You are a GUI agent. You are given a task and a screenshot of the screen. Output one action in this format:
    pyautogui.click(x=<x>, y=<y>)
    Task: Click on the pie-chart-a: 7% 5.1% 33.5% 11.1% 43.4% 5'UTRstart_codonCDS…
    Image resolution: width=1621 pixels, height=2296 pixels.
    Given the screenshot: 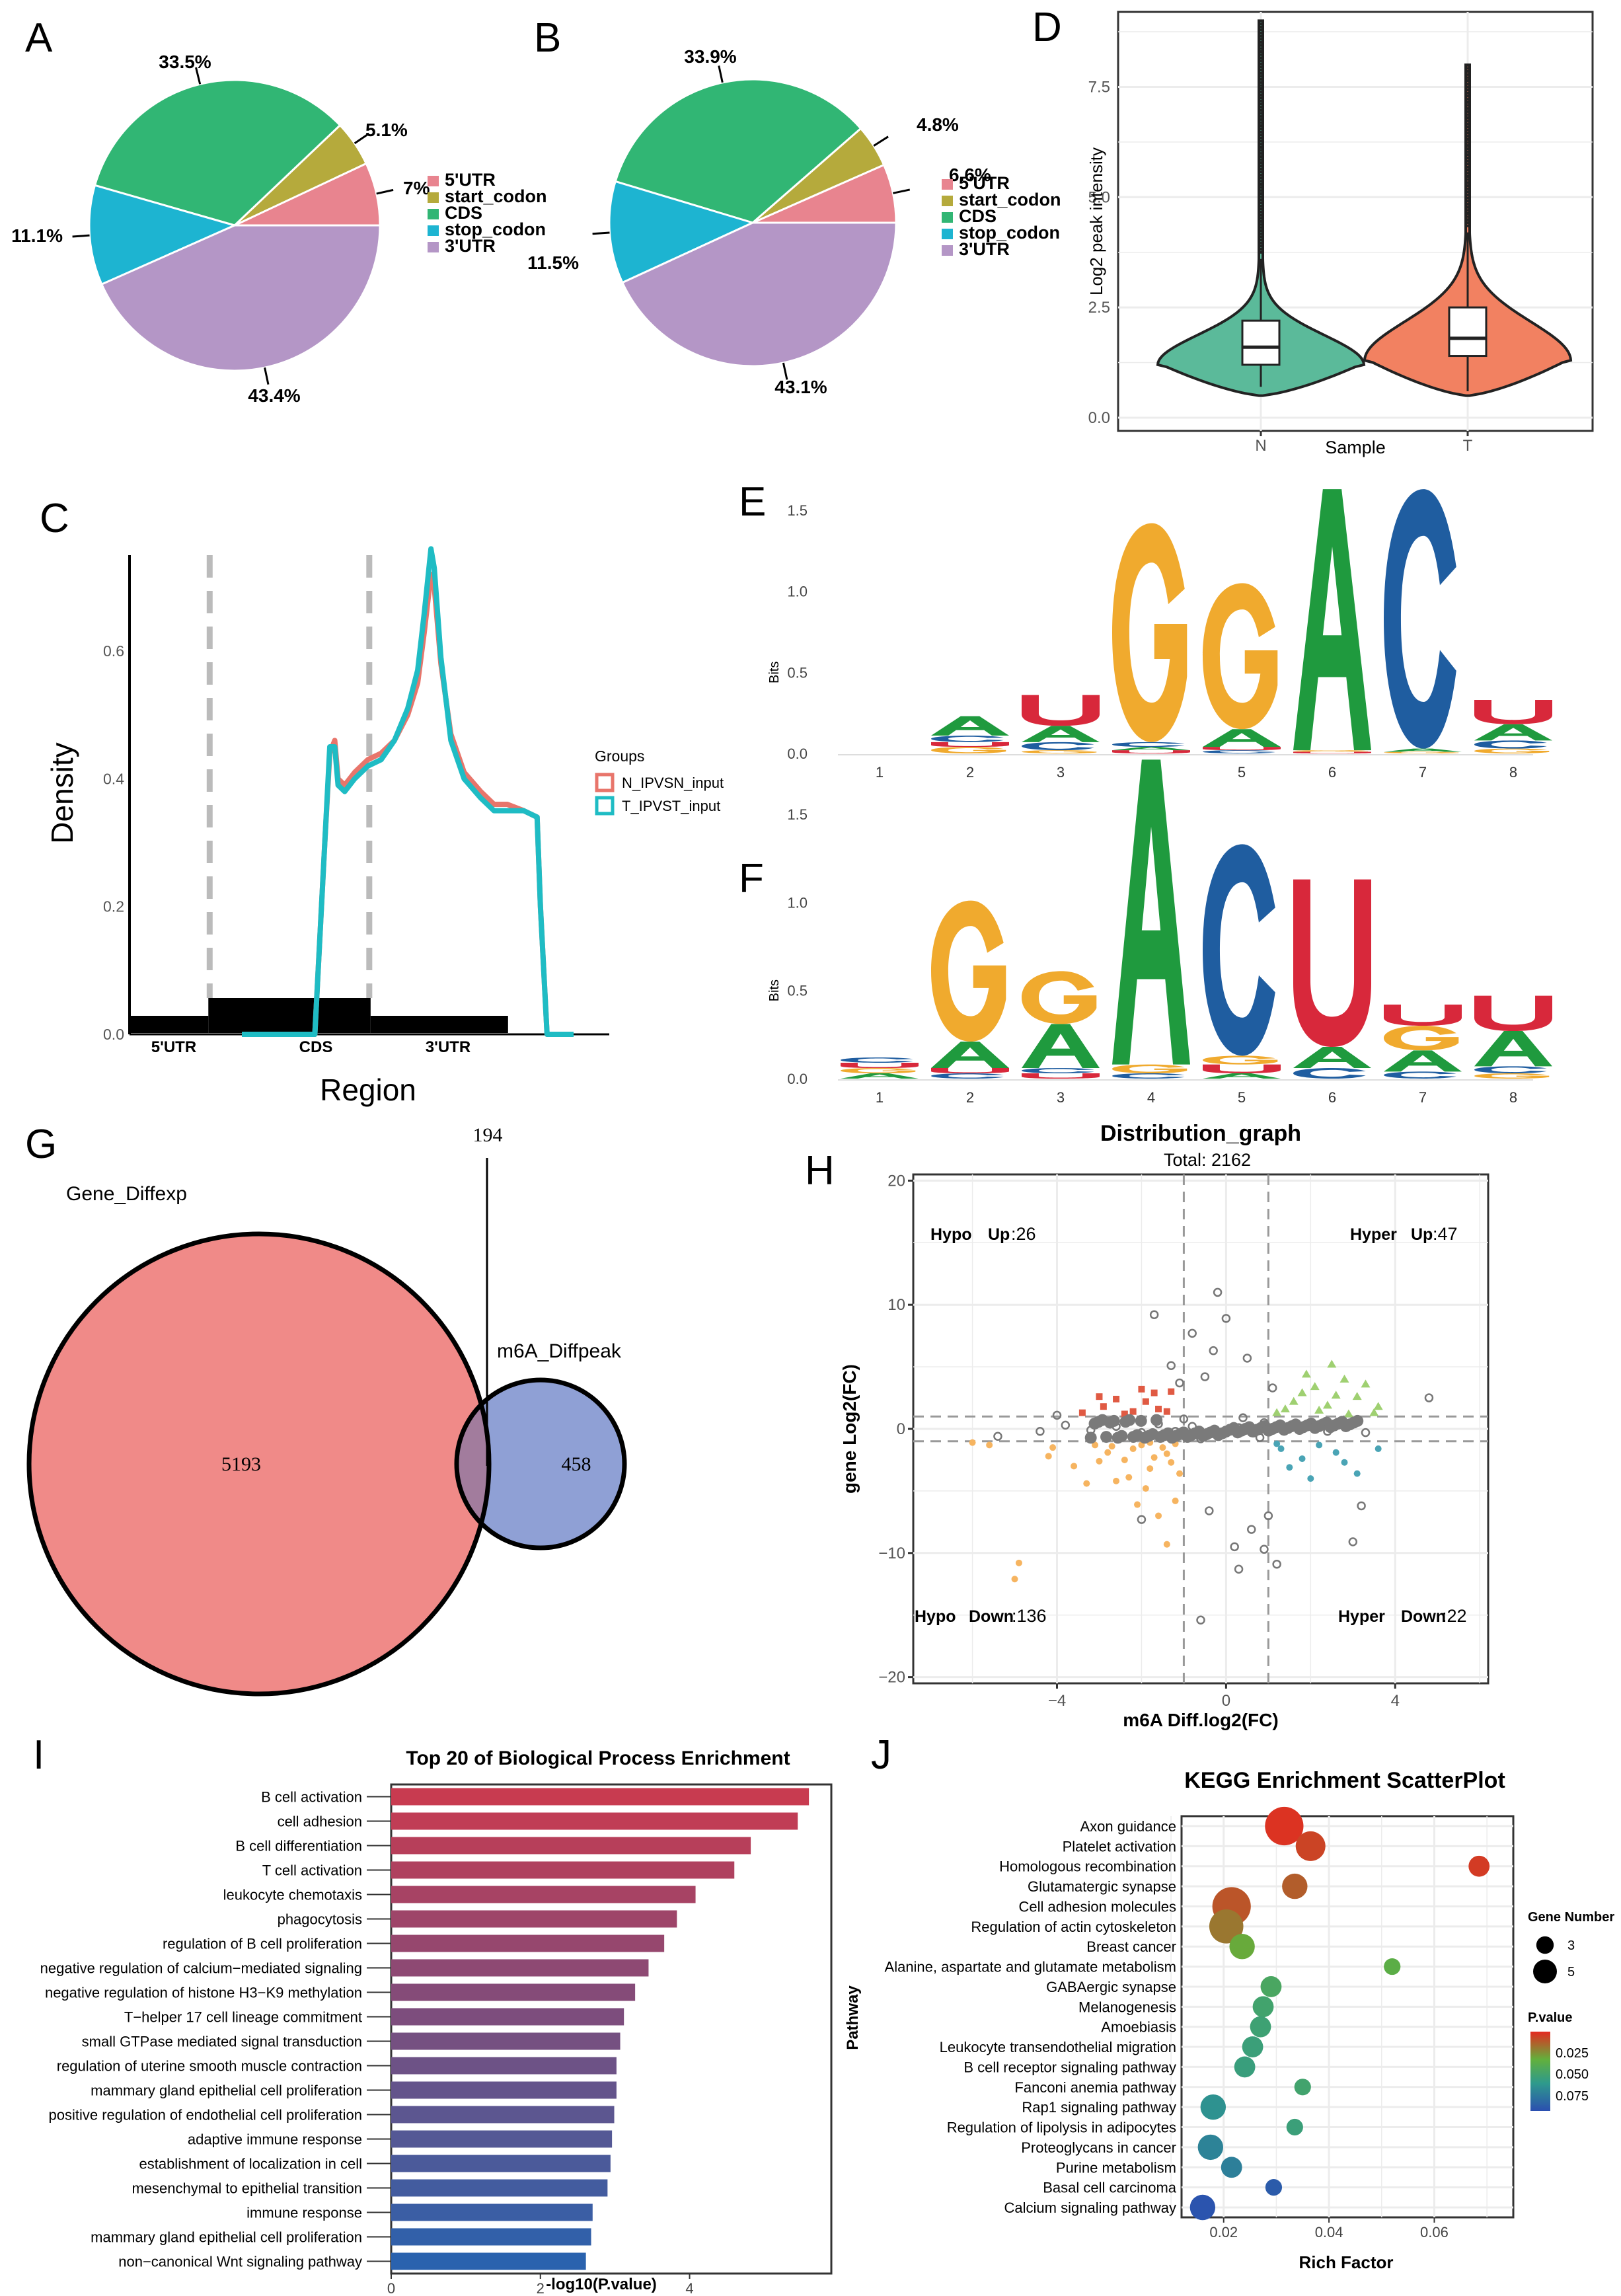 What is the action you would take?
    pyautogui.click(x=279, y=229)
    